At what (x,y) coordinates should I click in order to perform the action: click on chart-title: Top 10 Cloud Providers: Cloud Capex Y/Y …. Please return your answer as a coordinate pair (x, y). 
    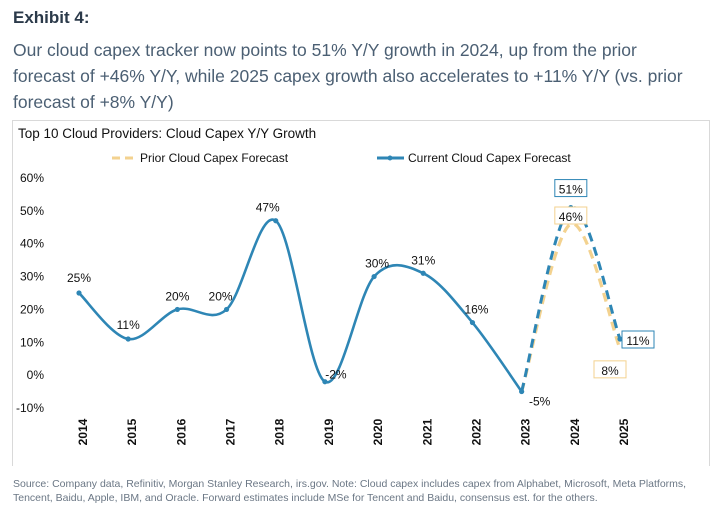
    Looking at the image, I should click on (167, 133).